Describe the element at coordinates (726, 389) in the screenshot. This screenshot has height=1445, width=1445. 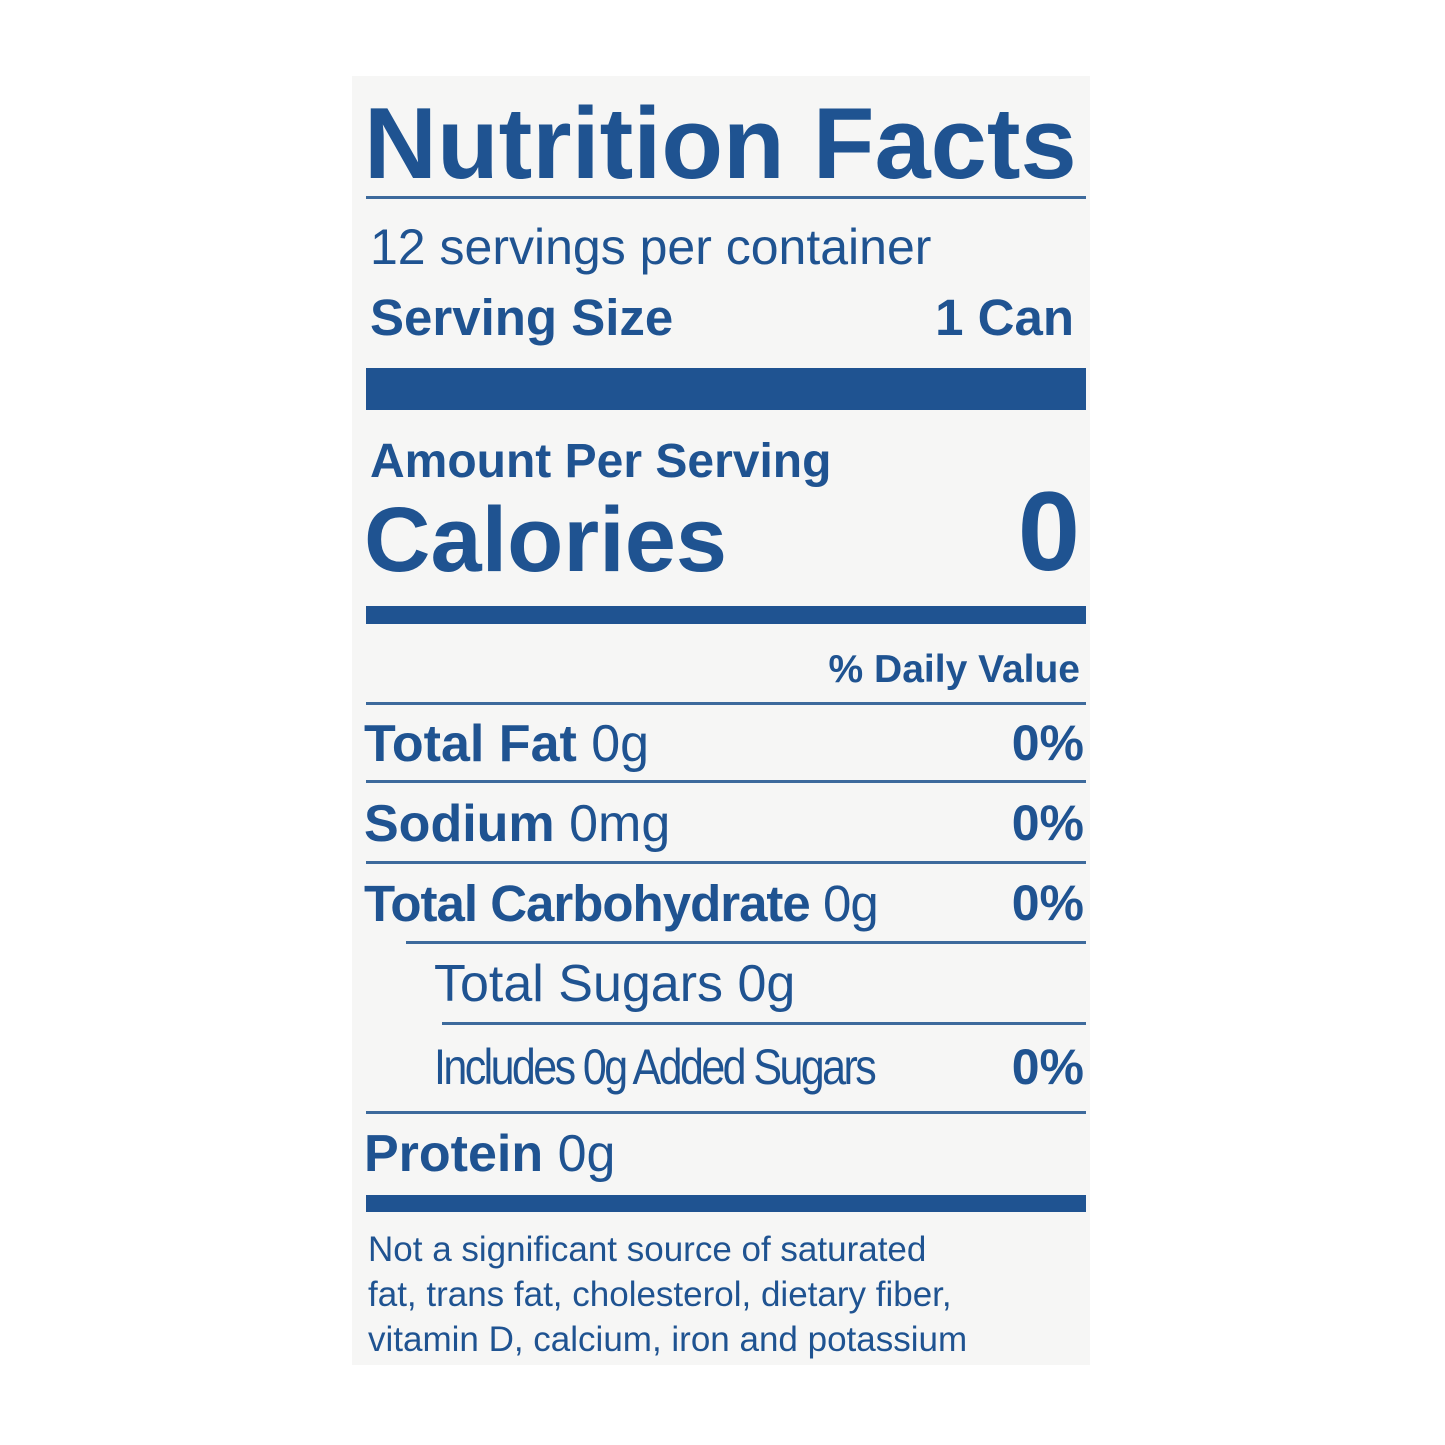
I see `thick-divider` at that location.